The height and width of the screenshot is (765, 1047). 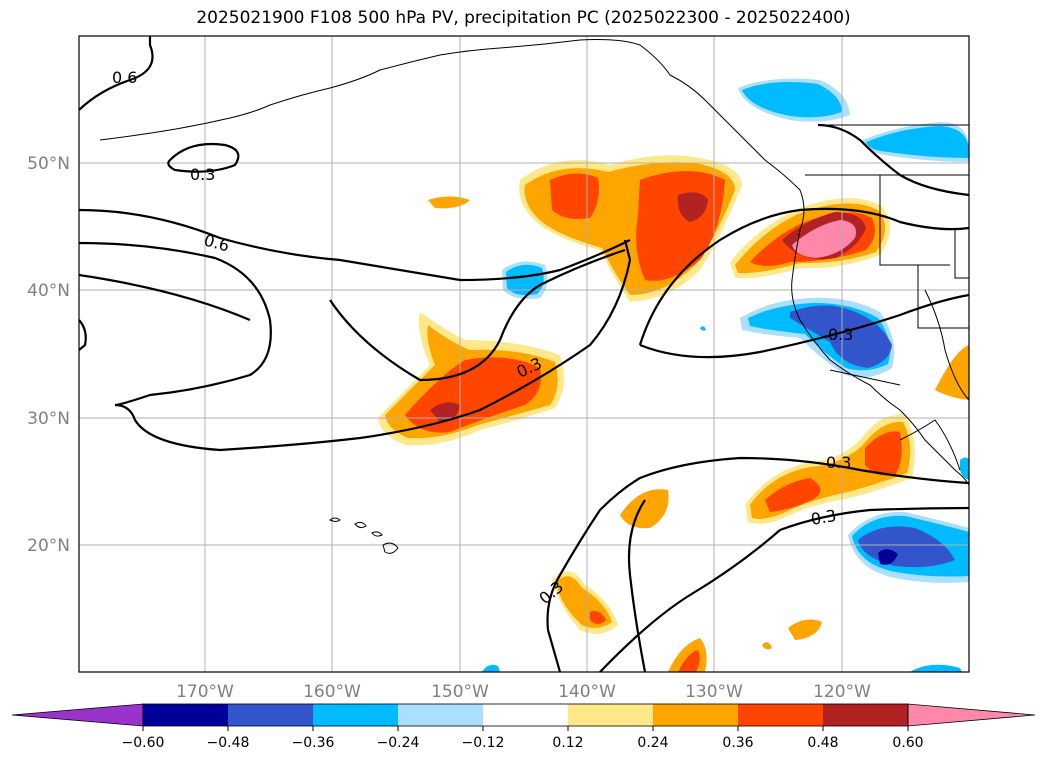 I want to click on colorbar-tick-label: −0.24, so click(x=398, y=743).